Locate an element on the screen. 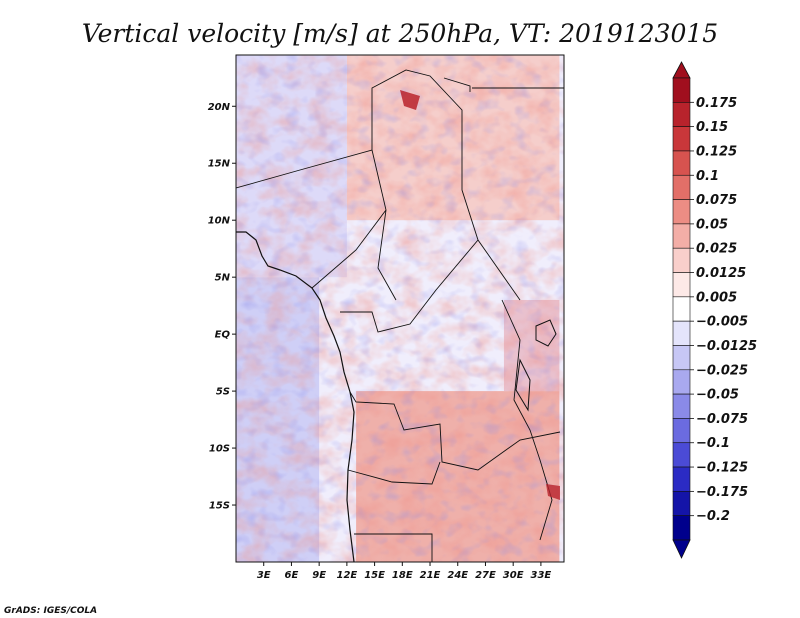  x-tick-label: 6E is located at coordinates (292, 575).